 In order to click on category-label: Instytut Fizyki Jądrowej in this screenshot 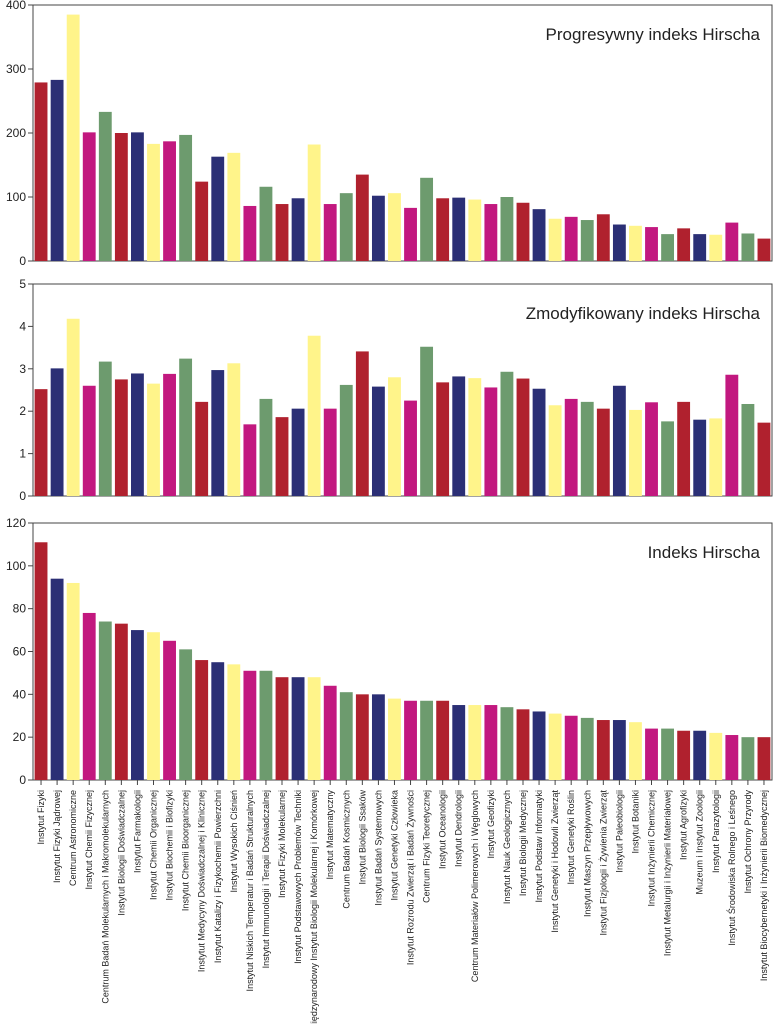, I will do `click(57, 836)`.